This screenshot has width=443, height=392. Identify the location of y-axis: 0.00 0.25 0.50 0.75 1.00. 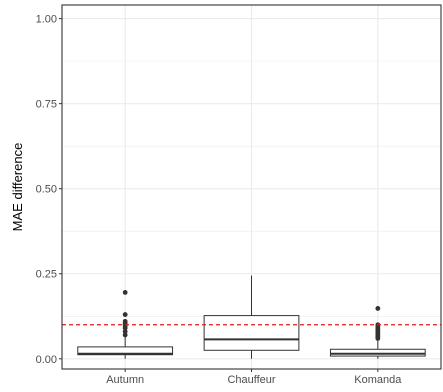
(49, 190).